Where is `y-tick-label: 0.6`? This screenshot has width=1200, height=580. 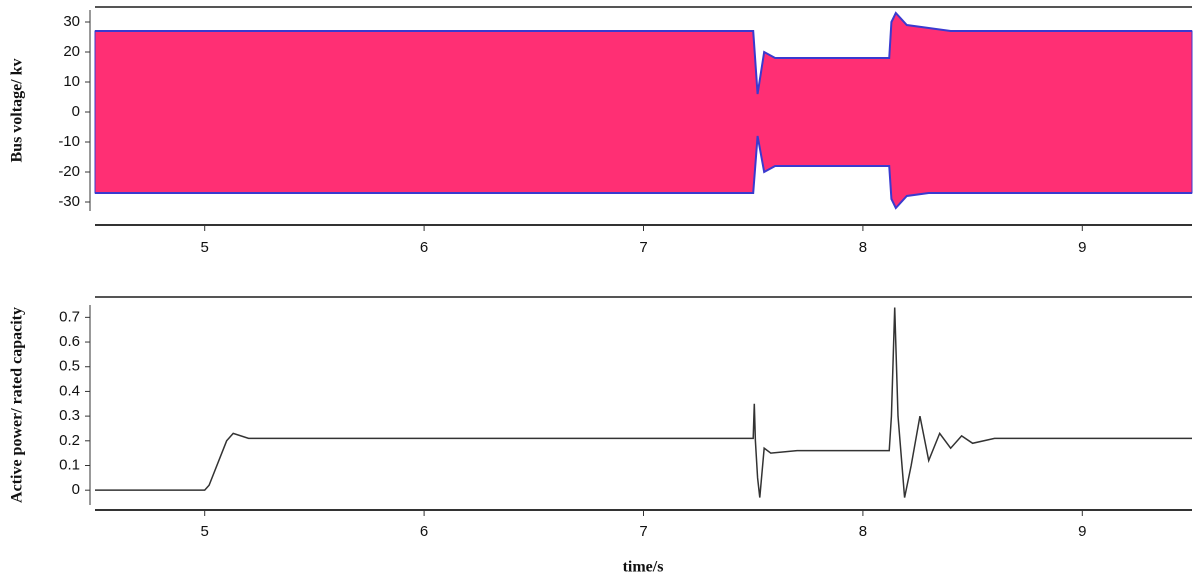 y-tick-label: 0.6 is located at coordinates (69, 341).